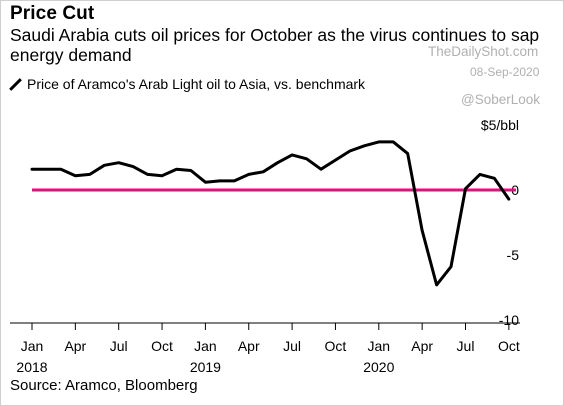 Image resolution: width=564 pixels, height=406 pixels. What do you see at coordinates (52, 13) in the screenshot?
I see `chart-title: Price Cut` at bounding box center [52, 13].